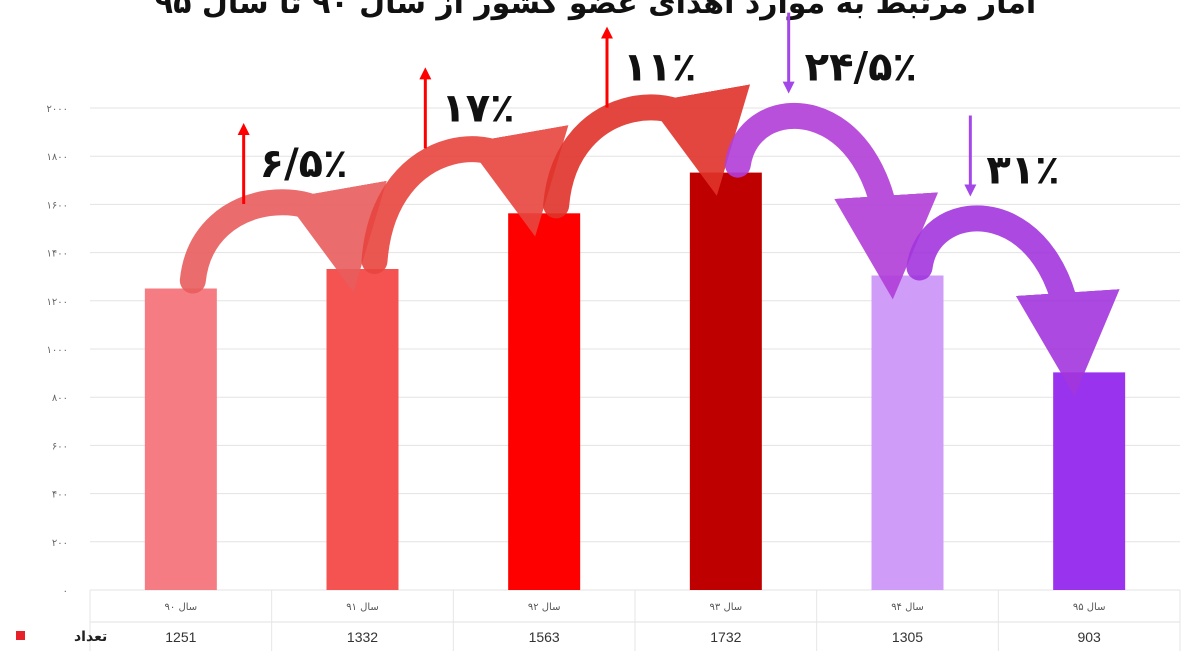 This screenshot has width=1191, height=651. Describe the element at coordinates (726, 607) in the screenshot. I see `category-label: سال ۹۳` at that location.